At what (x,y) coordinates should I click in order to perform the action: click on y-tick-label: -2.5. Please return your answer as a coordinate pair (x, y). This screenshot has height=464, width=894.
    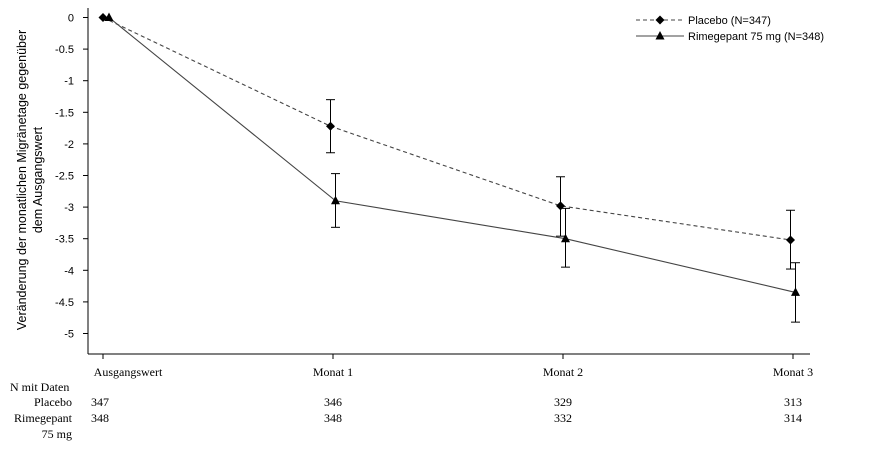
    Looking at the image, I should click on (64, 177).